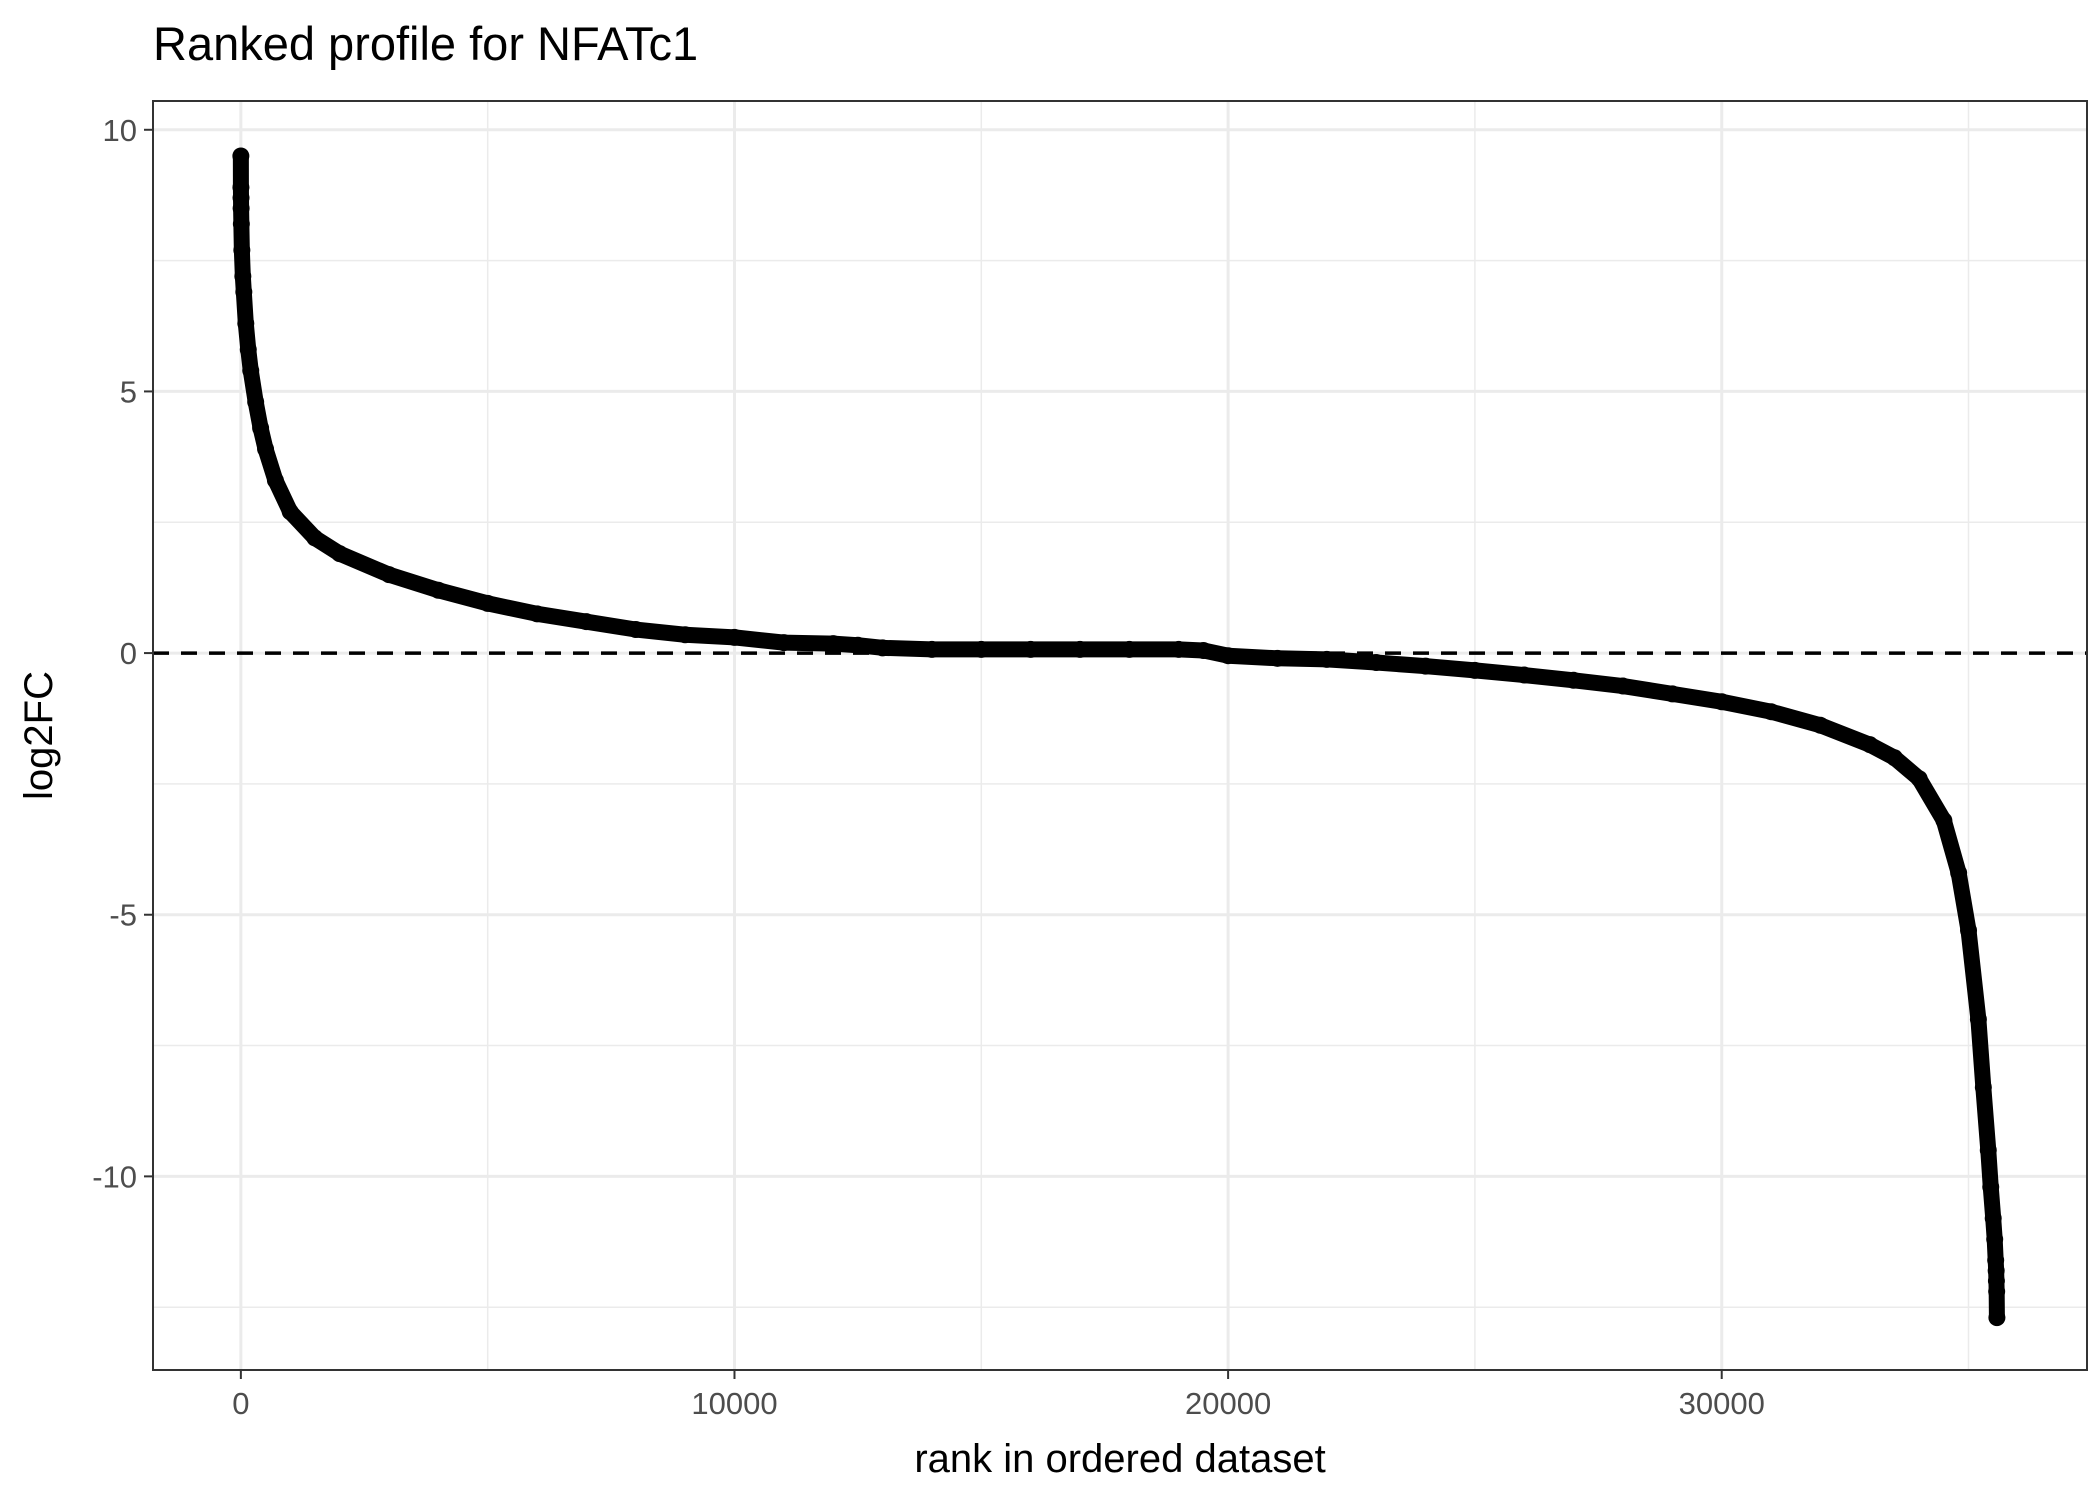  I want to click on chart-title: Ranked profile for NFATc1, so click(425, 43).